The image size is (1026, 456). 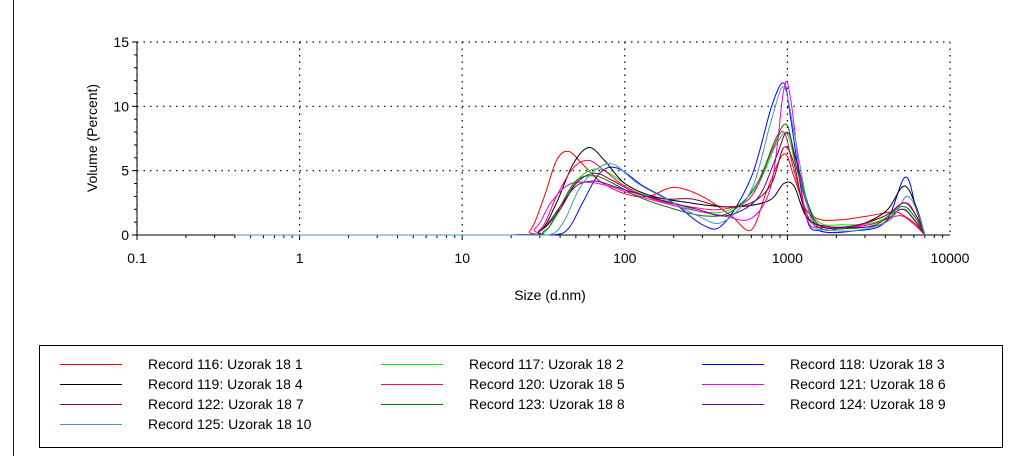 What do you see at coordinates (868, 404) in the screenshot?
I see `legend-label: Record 124: Uzorak 18 9` at bounding box center [868, 404].